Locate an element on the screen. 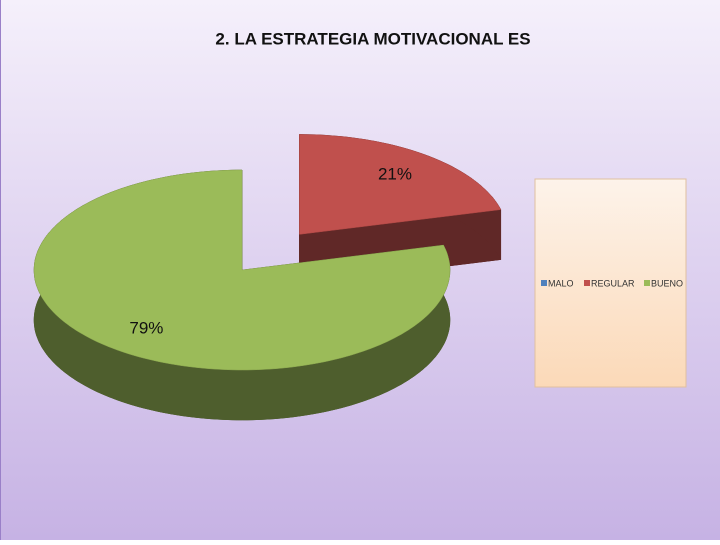 The width and height of the screenshot is (720, 545). legend-box is located at coordinates (610, 283).